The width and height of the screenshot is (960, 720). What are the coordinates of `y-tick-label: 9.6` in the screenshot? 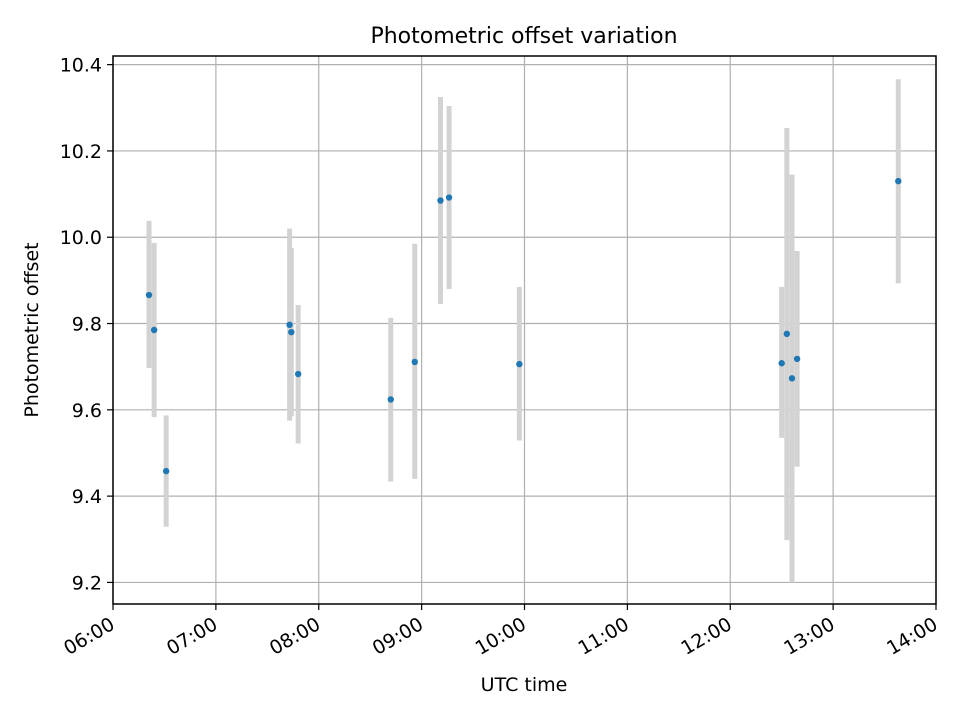 It's located at (87, 411).